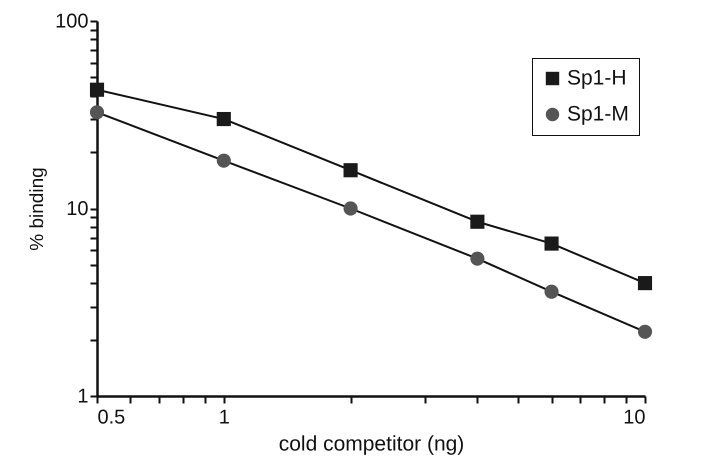  I want to click on y-tick-label: 10, so click(77, 209).